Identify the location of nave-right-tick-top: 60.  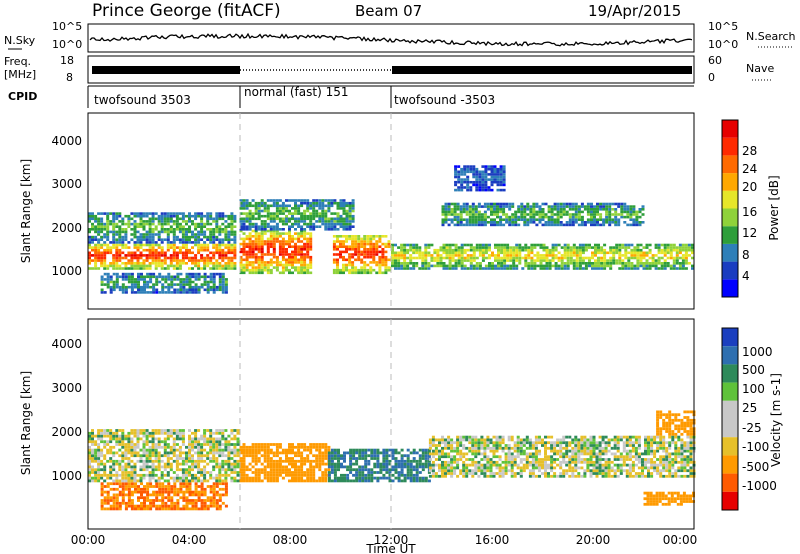
(715, 60).